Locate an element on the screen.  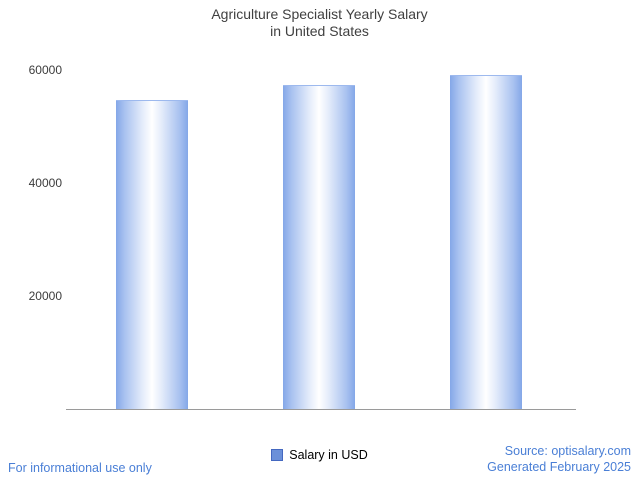
chart-legend: Salary in USD is located at coordinates (319, 455).